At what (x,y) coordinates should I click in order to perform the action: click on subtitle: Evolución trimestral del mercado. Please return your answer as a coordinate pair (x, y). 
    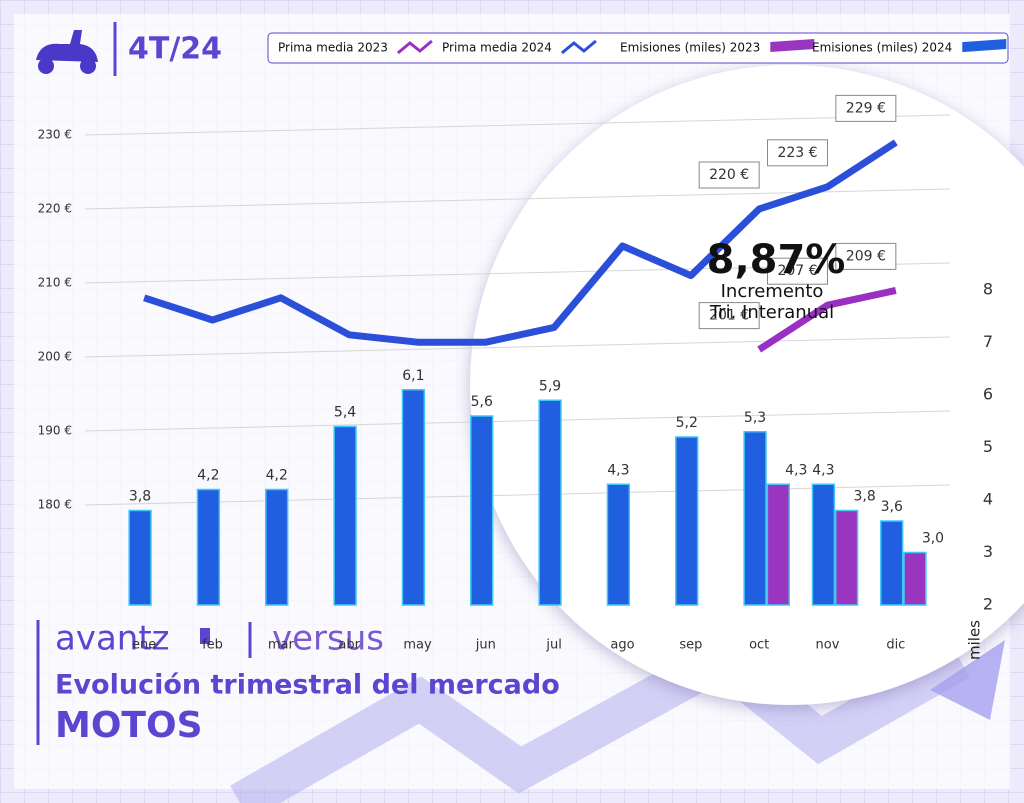
    Looking at the image, I should click on (307, 685).